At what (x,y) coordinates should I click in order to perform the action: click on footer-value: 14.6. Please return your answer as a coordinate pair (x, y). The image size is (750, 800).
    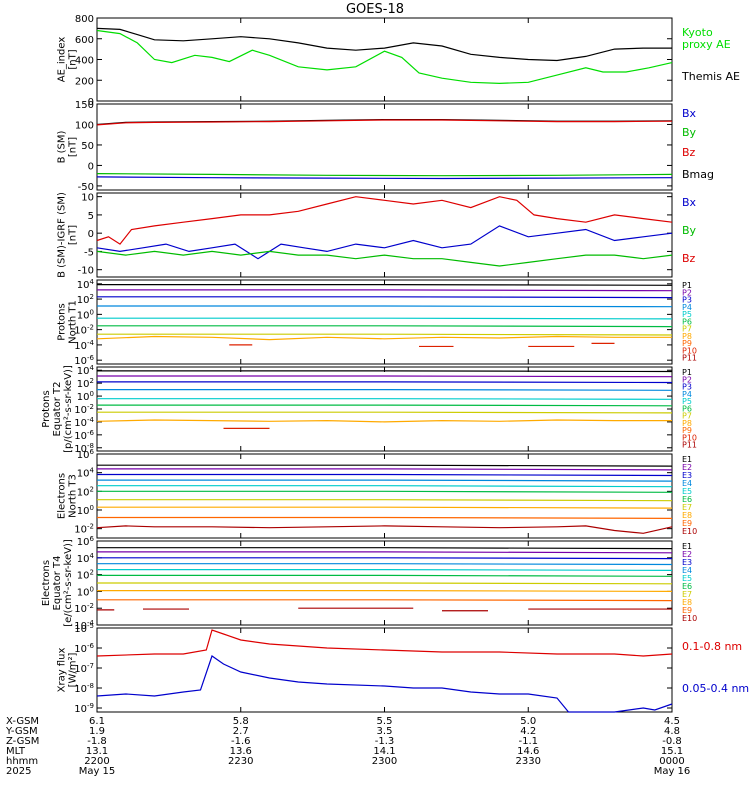
    Looking at the image, I should click on (528, 751).